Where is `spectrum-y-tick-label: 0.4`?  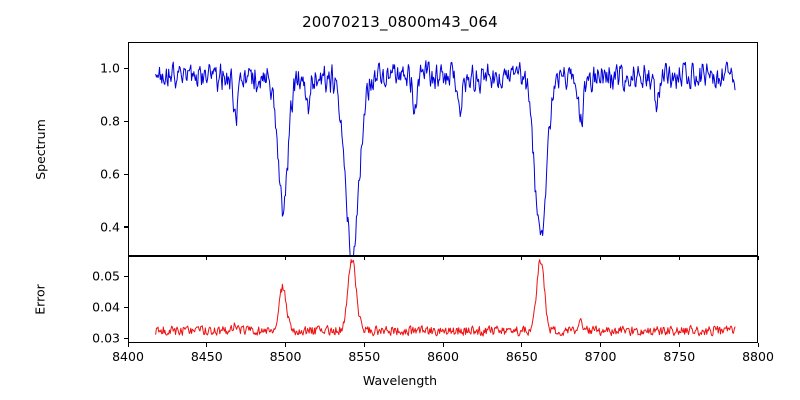 spectrum-y-tick-label: 0.4 is located at coordinates (110, 227).